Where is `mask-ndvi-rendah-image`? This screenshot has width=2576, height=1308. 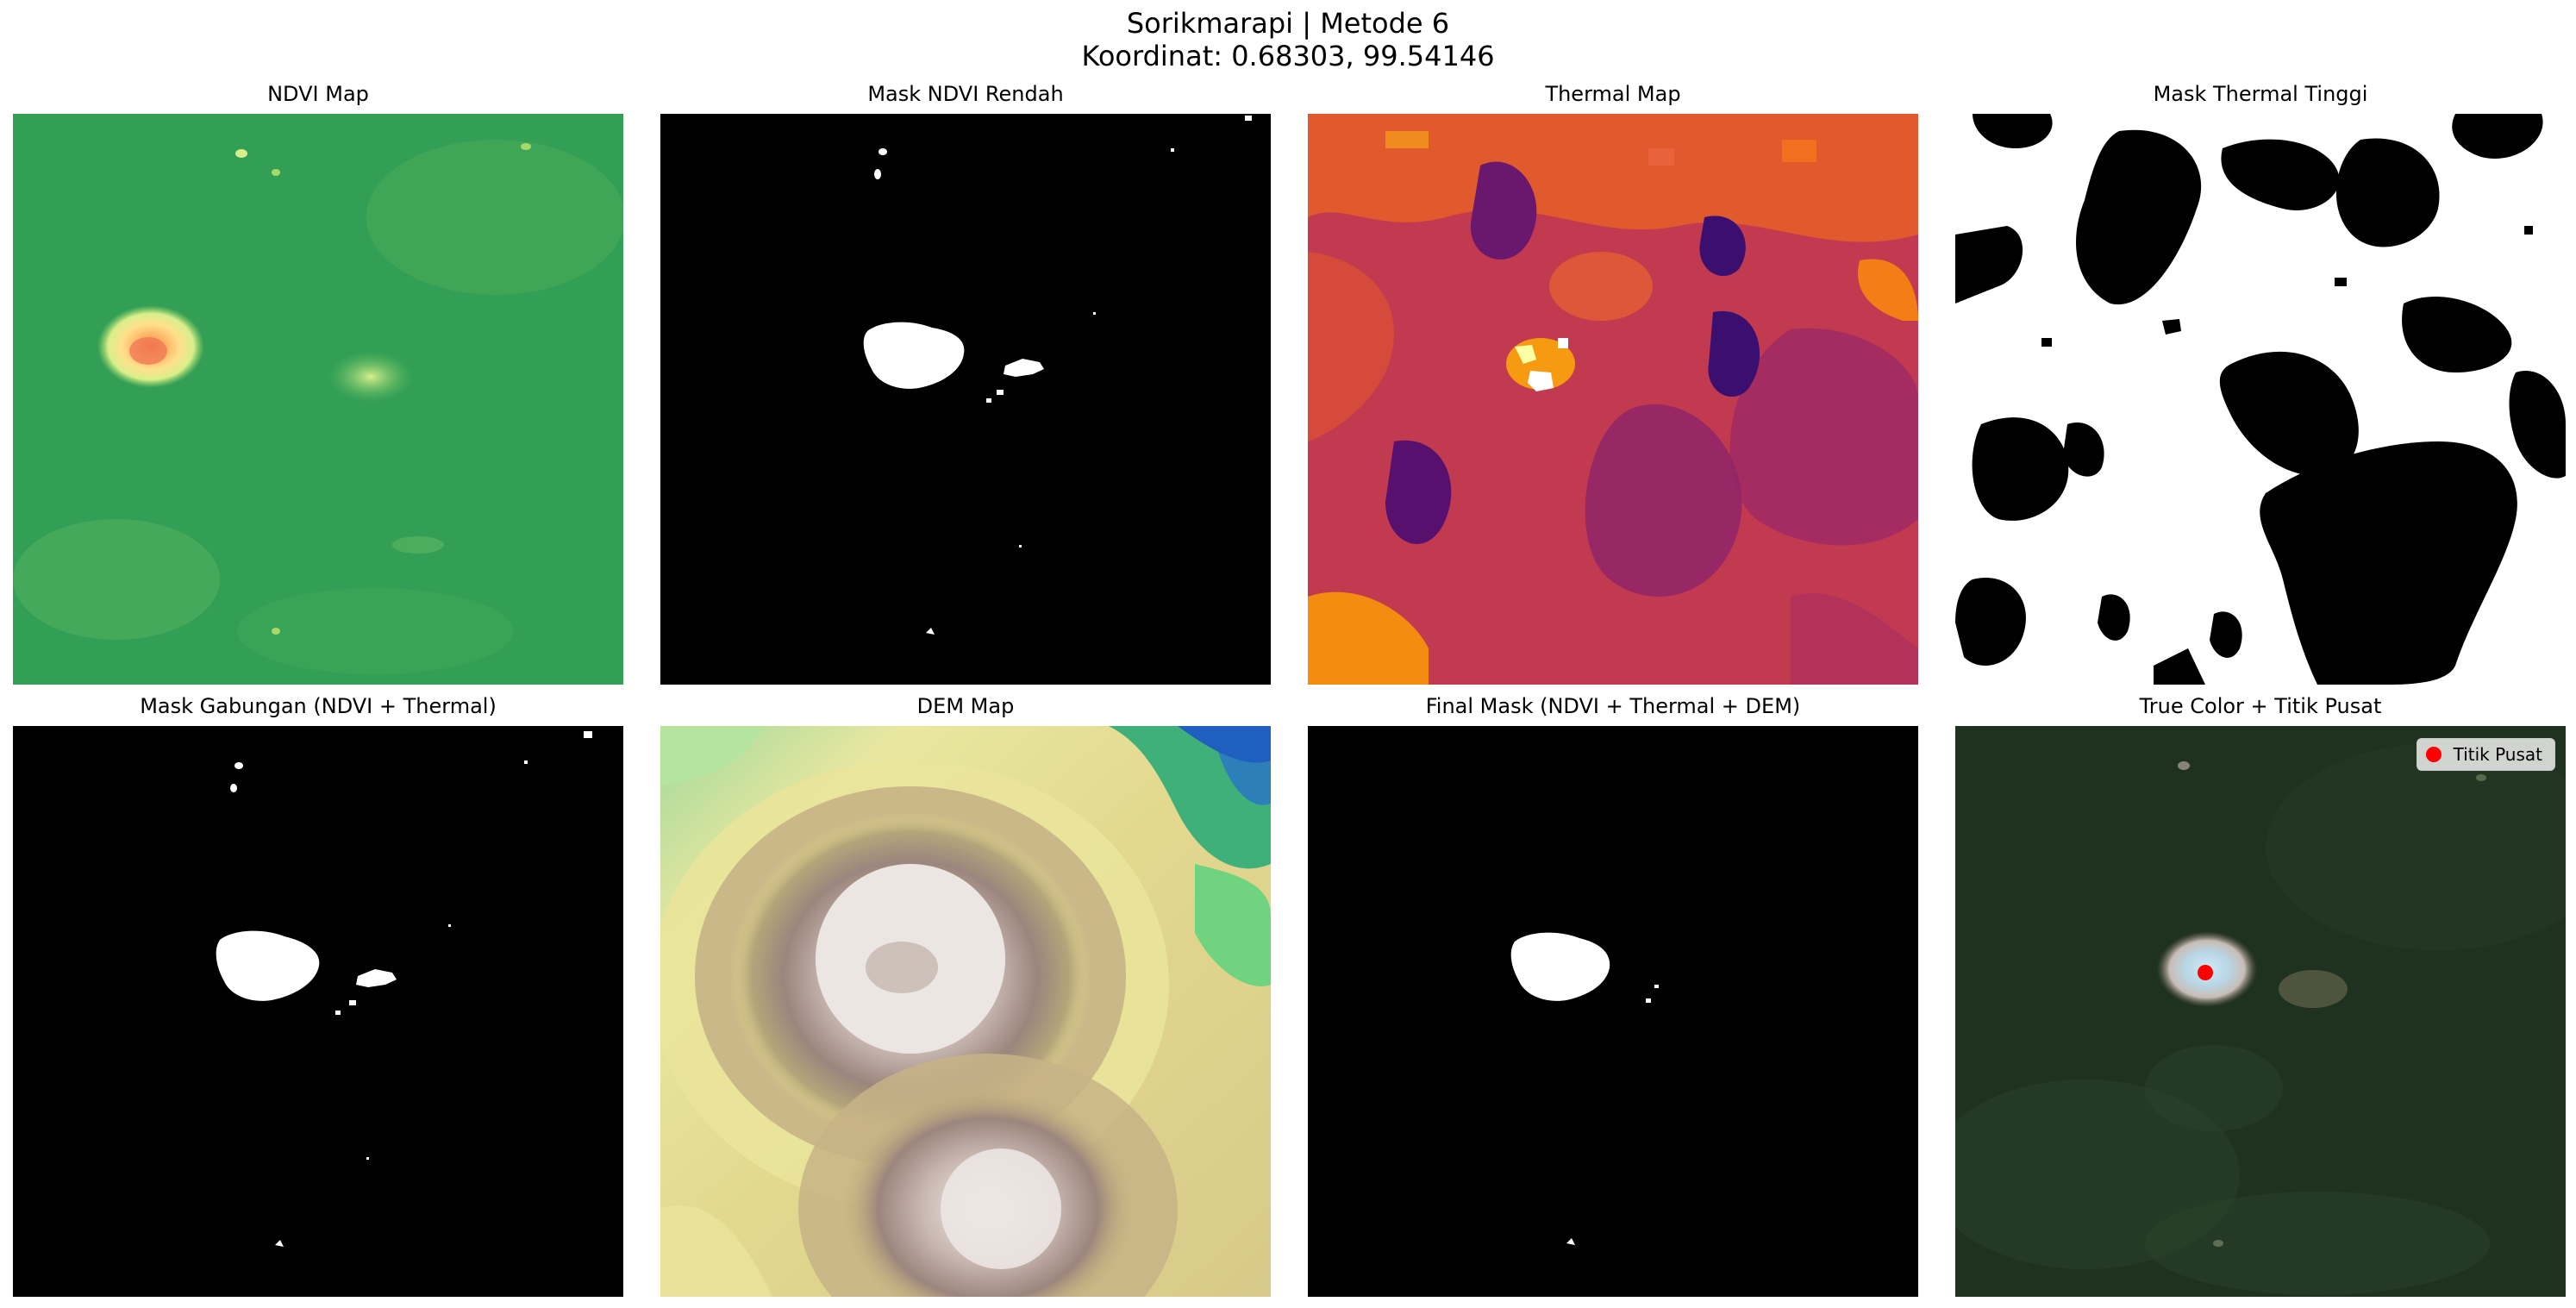 mask-ndvi-rendah-image is located at coordinates (966, 399).